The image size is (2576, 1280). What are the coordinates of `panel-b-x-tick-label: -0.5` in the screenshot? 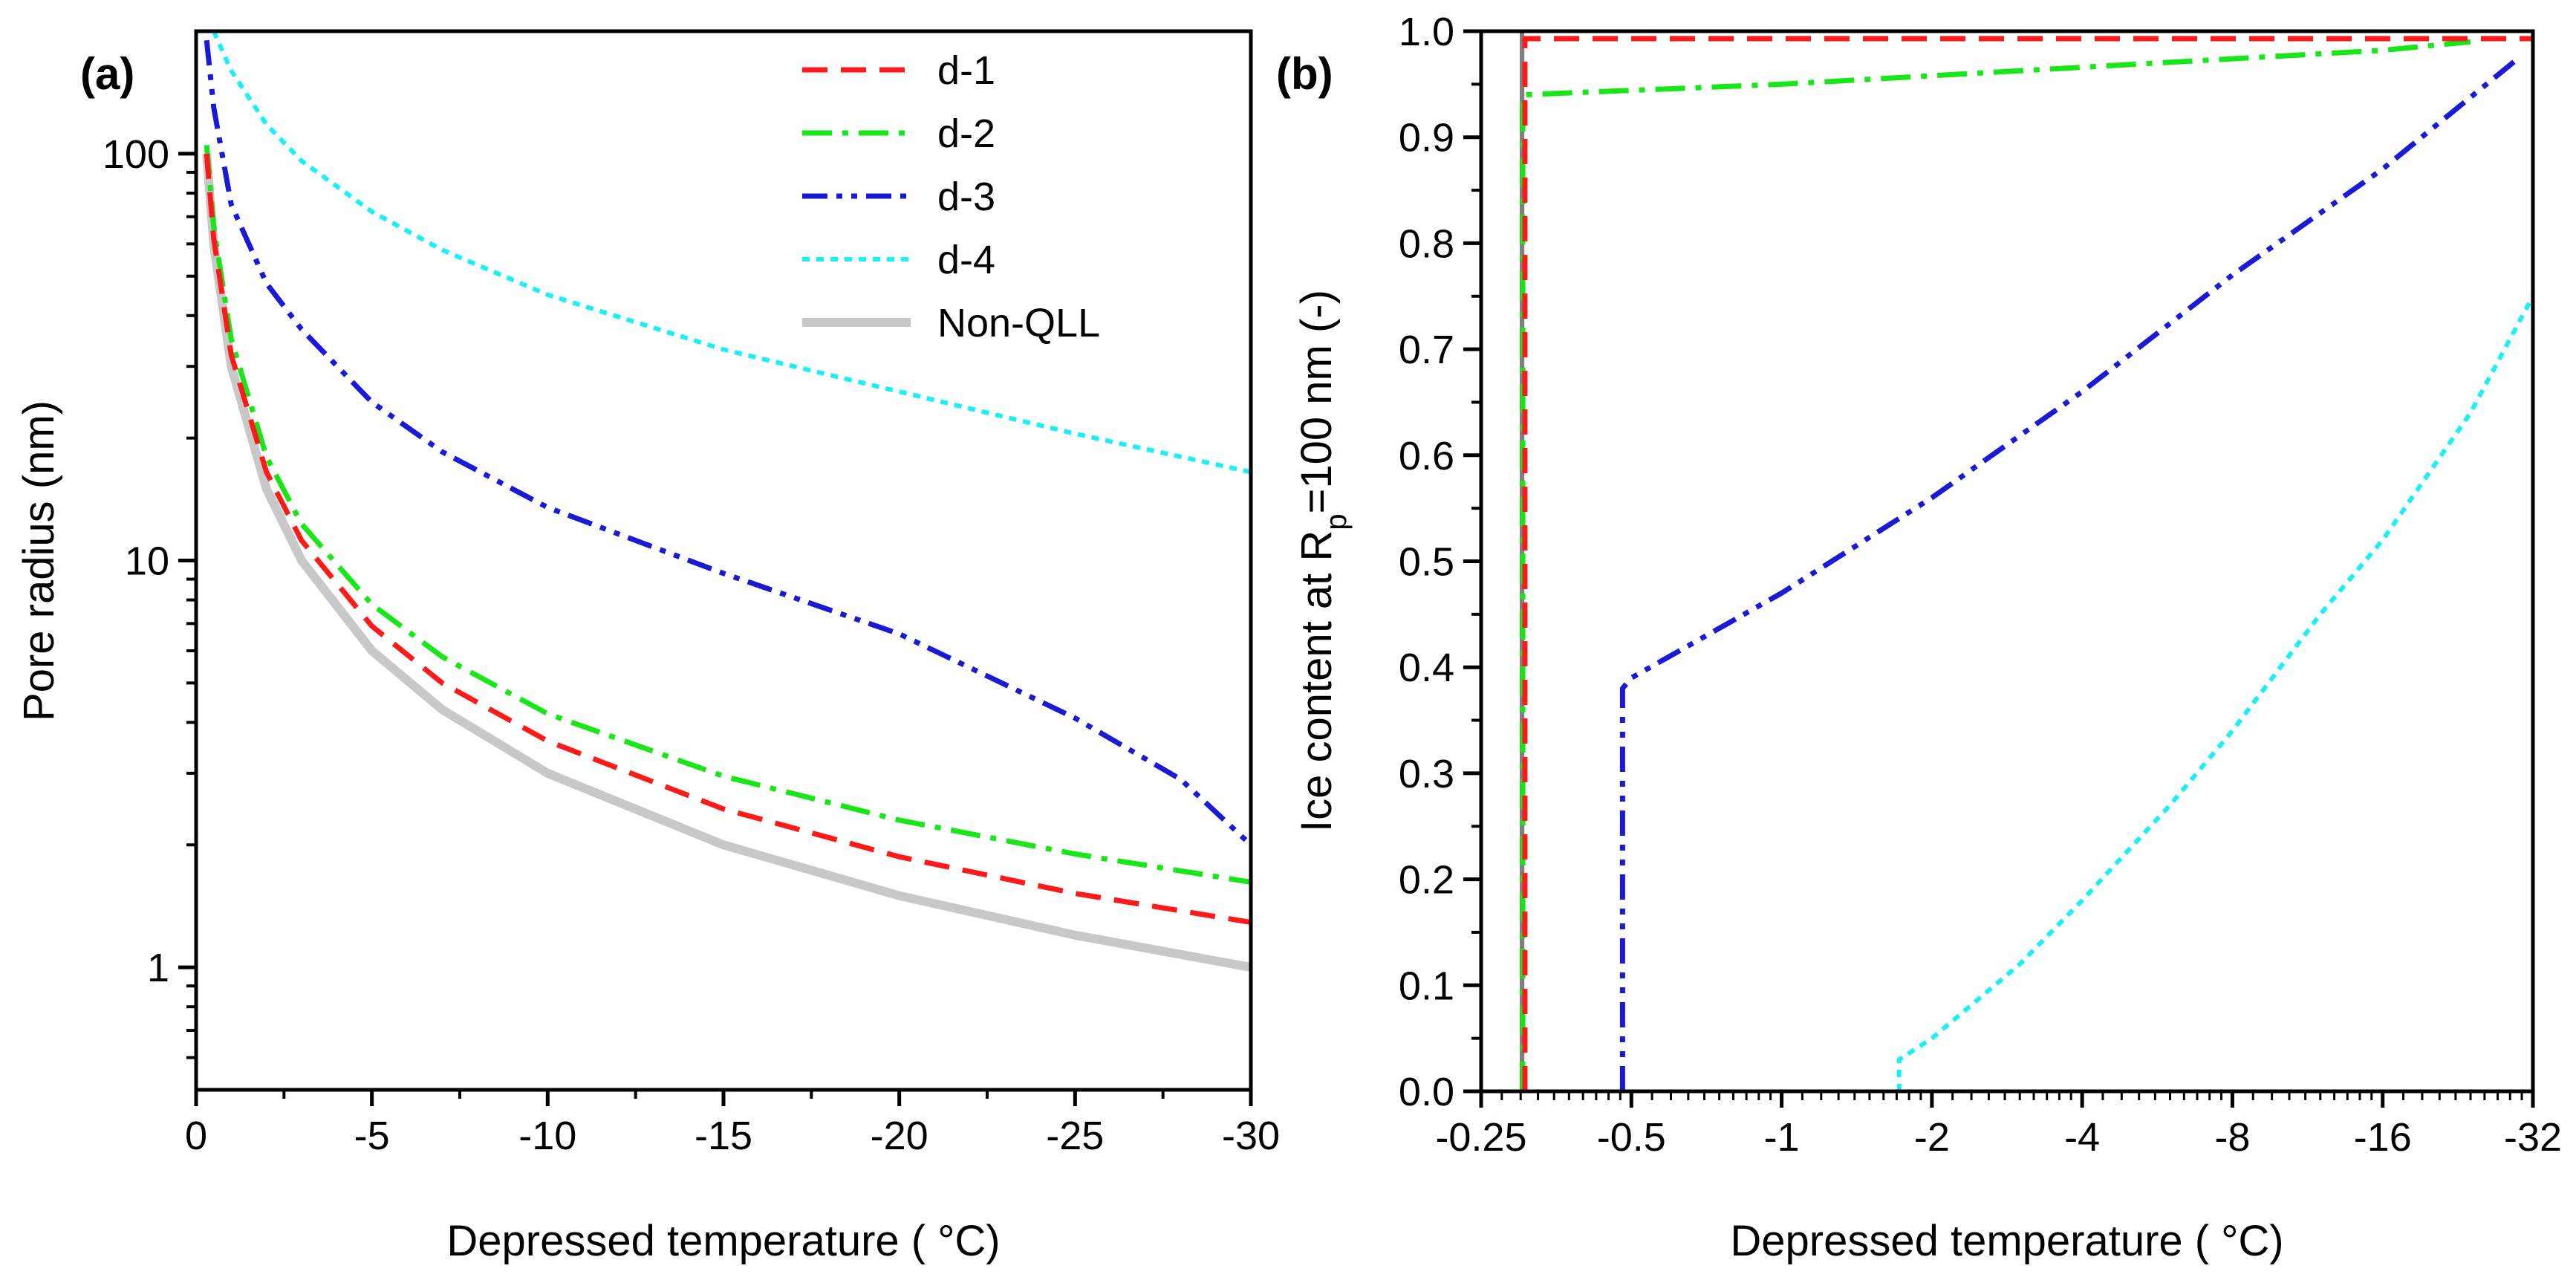 It's located at (1631, 1137).